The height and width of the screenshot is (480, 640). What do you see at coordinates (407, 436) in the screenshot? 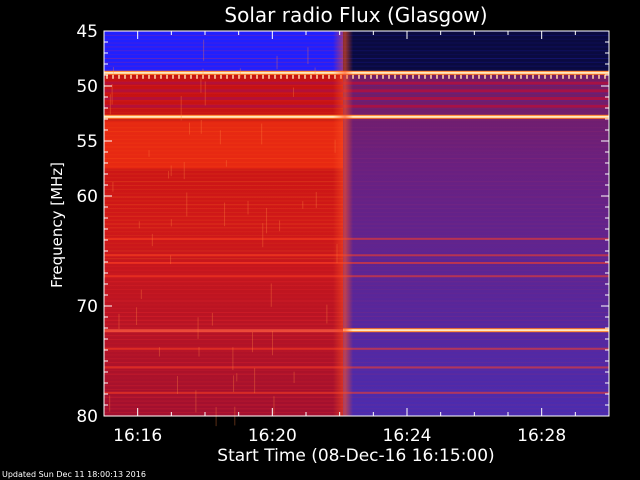
I see `x-tick-label: 16:24` at bounding box center [407, 436].